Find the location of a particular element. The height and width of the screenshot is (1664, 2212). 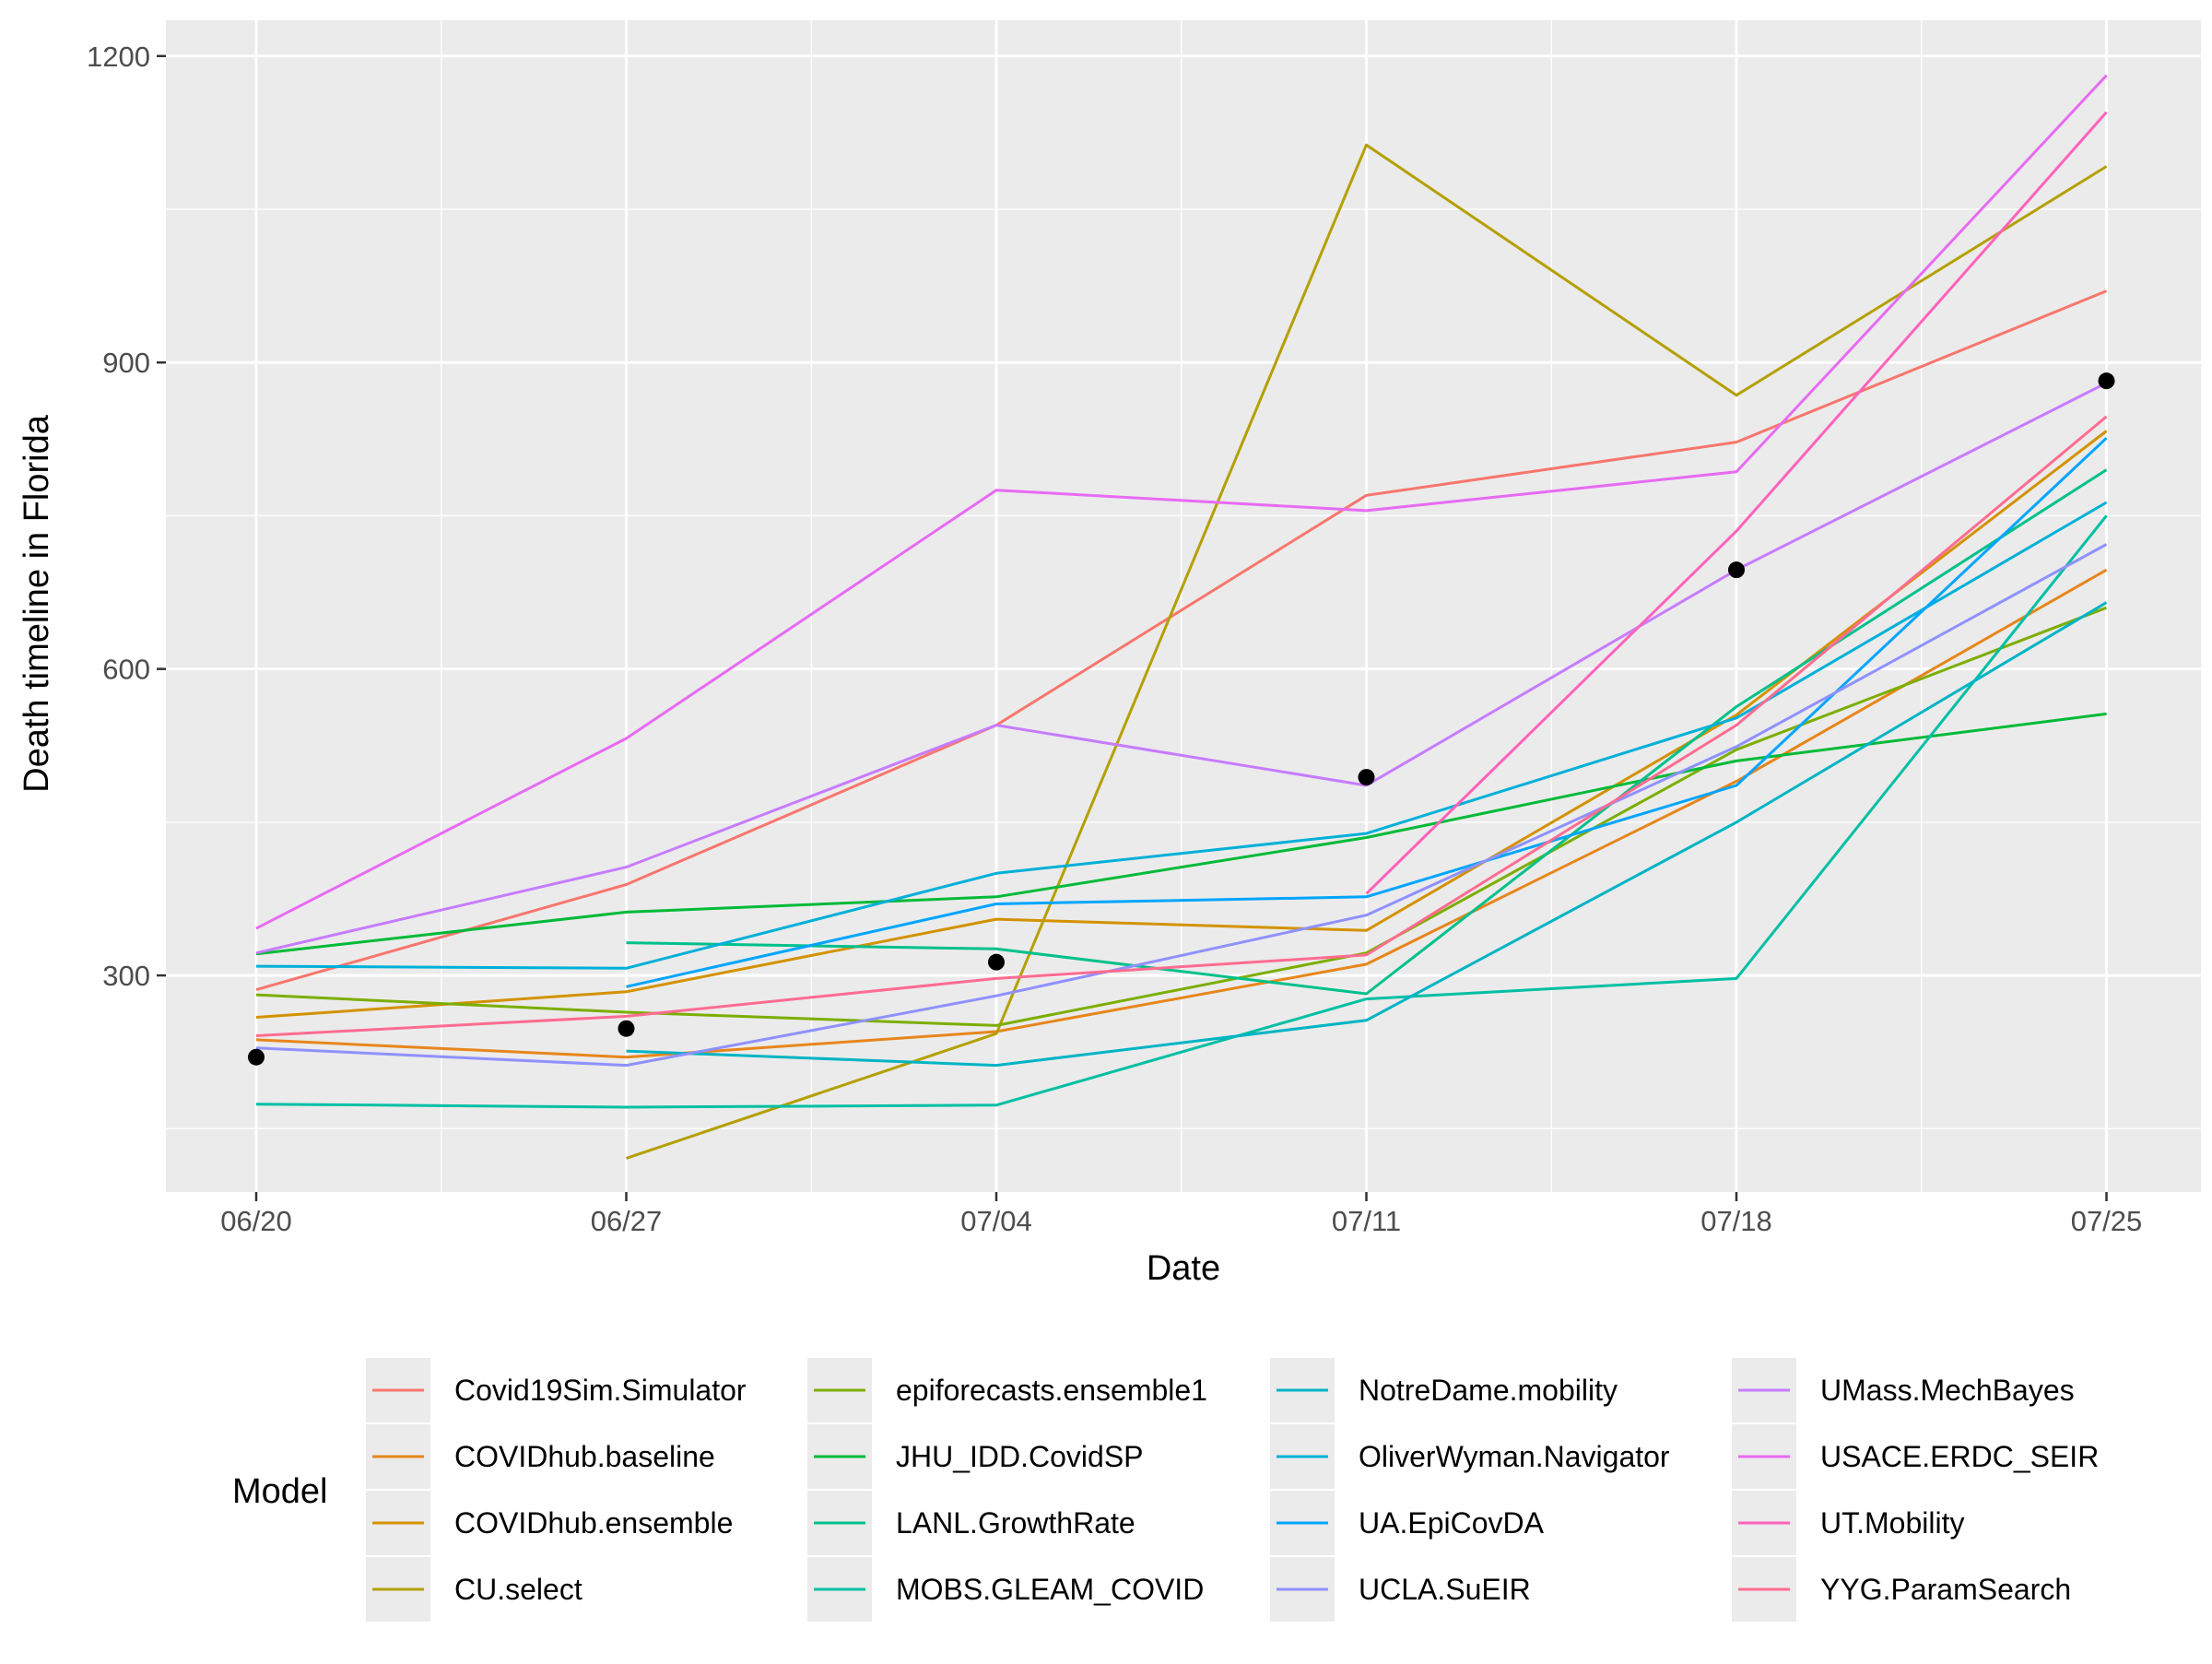

legend-label: COVIDhub.baseline is located at coordinates (584, 1456).